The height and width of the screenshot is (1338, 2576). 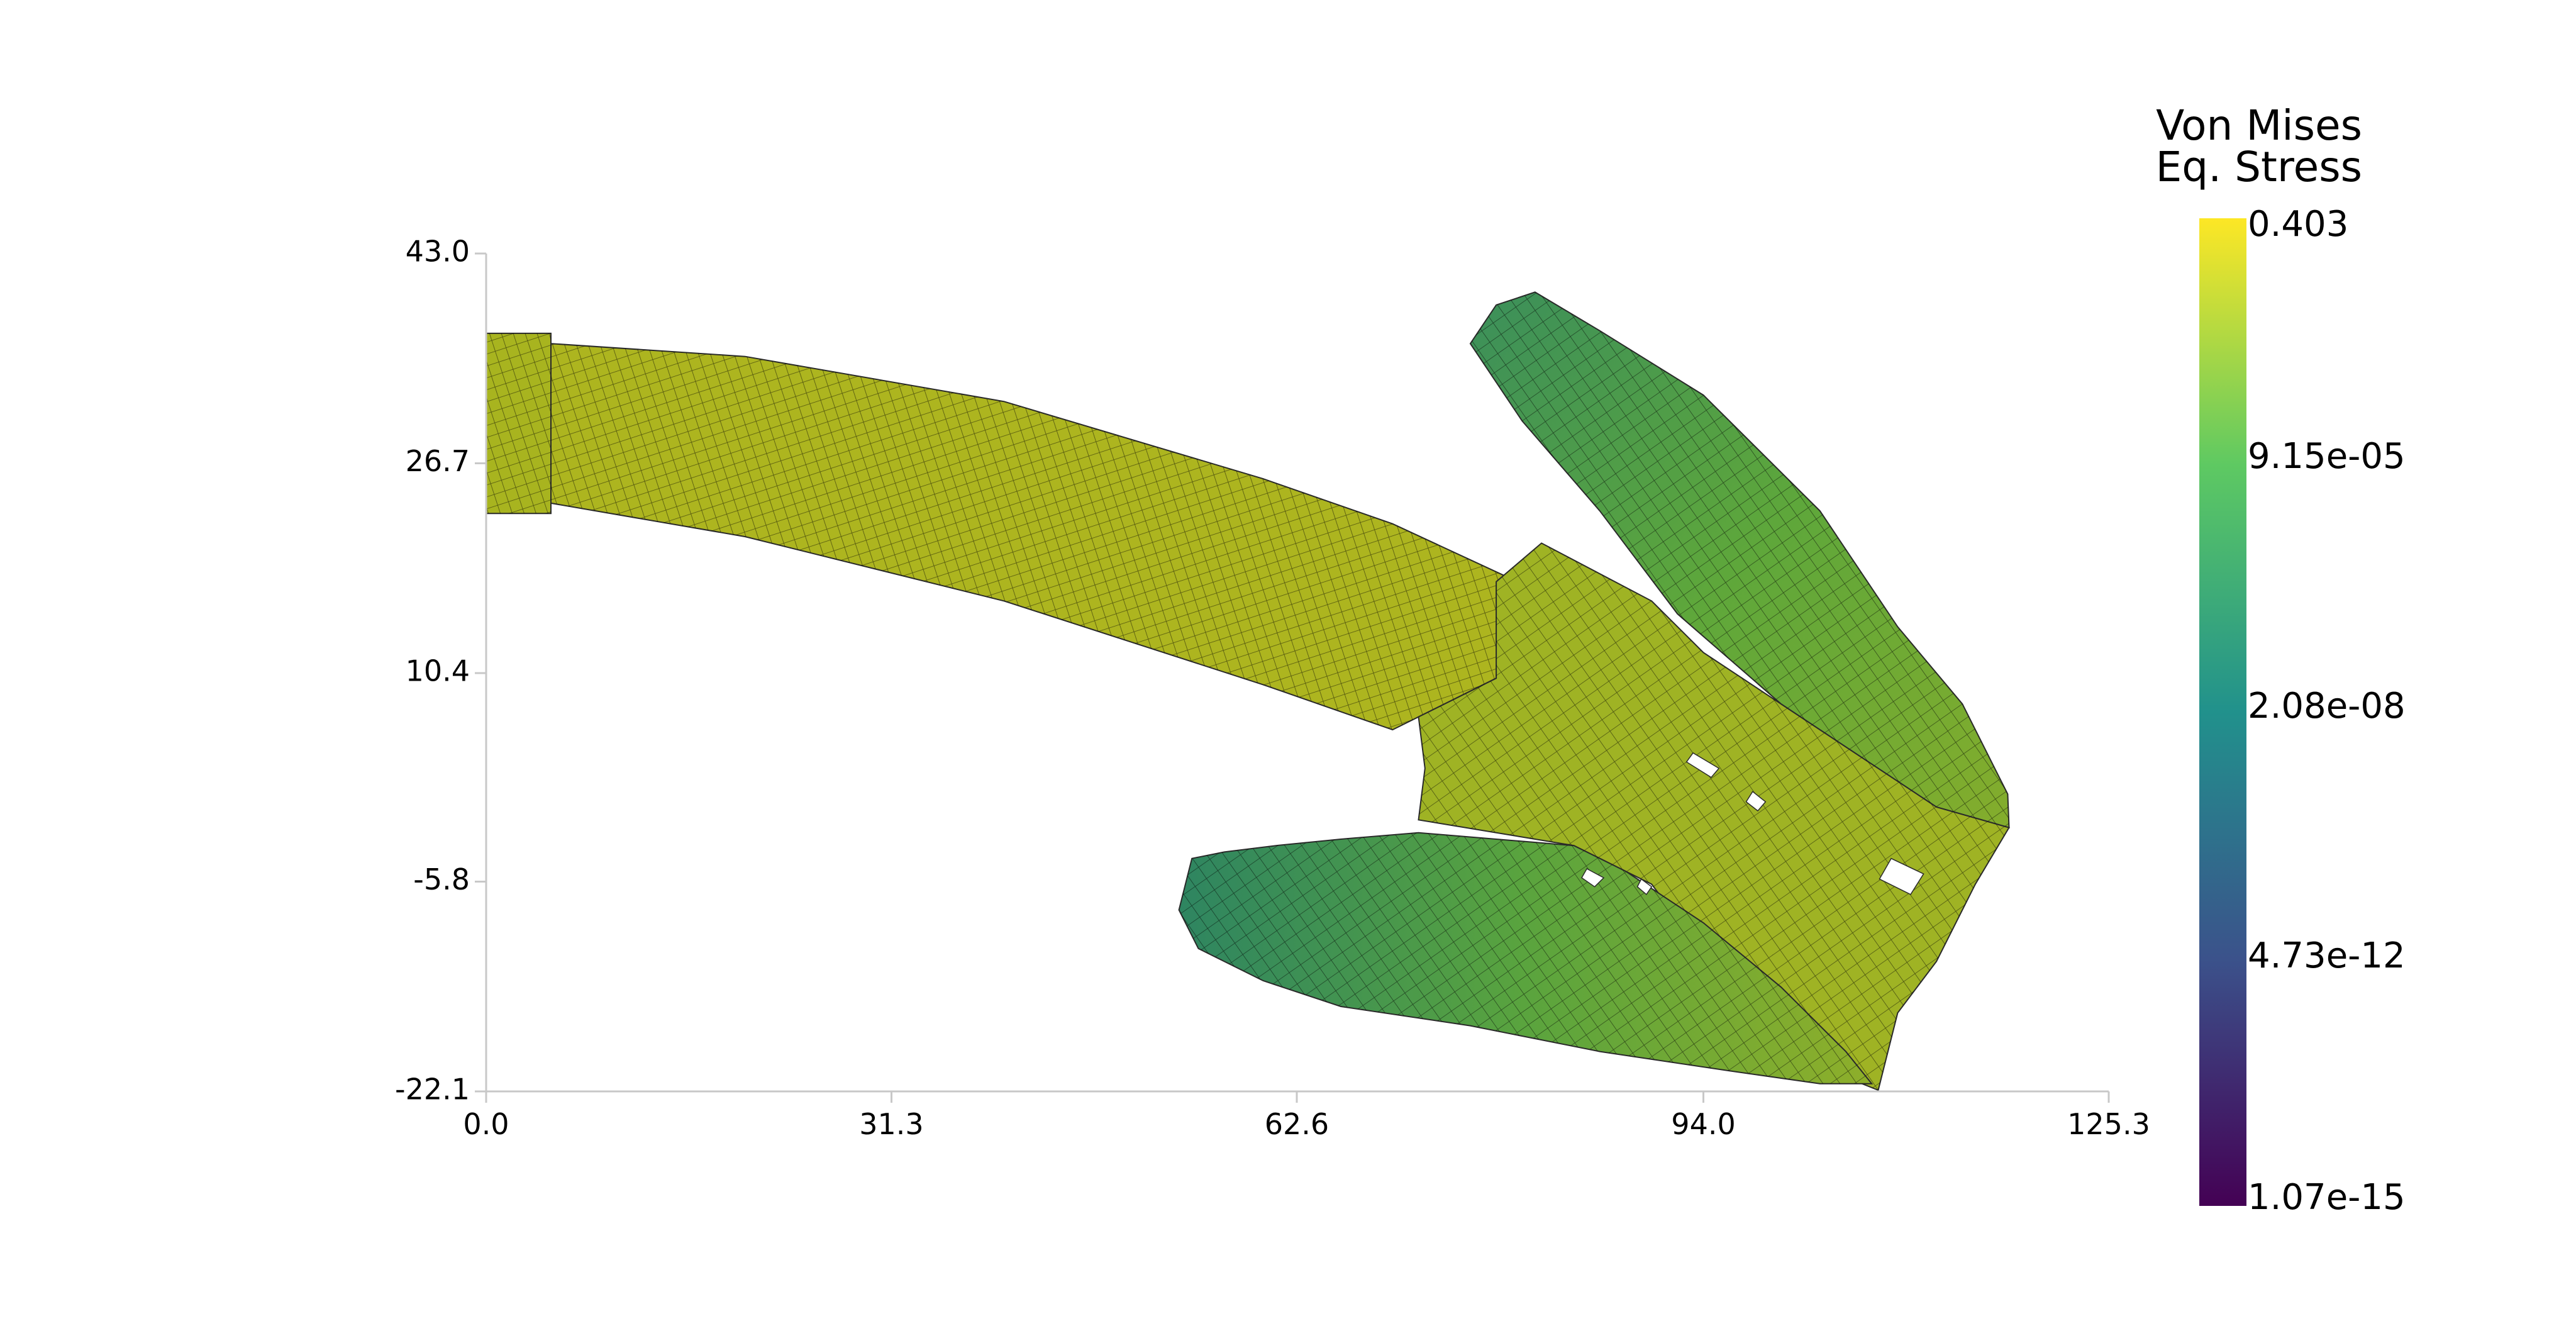 What do you see at coordinates (432, 1090) in the screenshot?
I see `y-tick-label: -22.1` at bounding box center [432, 1090].